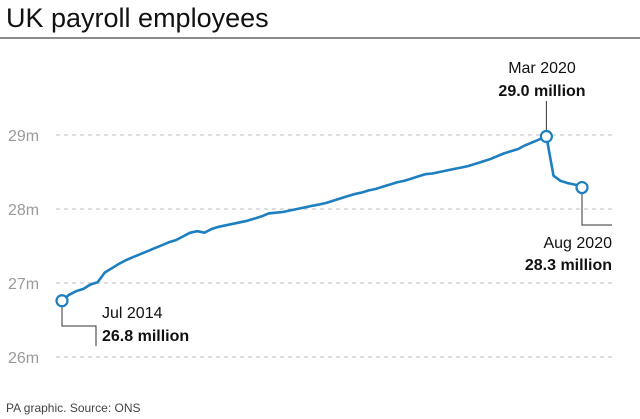 The height and width of the screenshot is (419, 640). I want to click on marker-end, so click(582, 187).